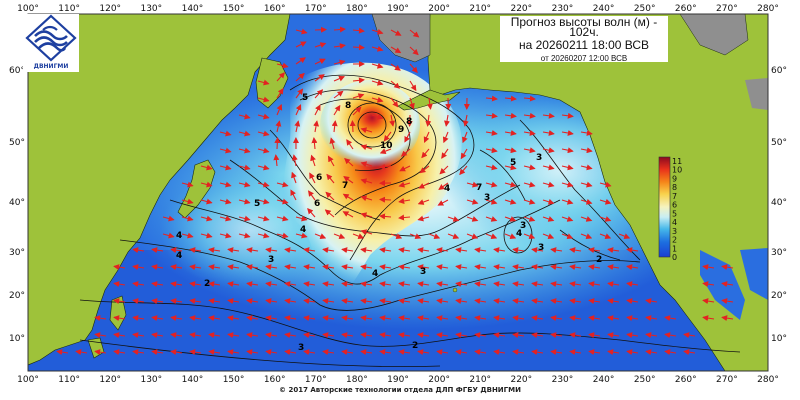  Describe the element at coordinates (51, 38) in the screenshot. I see `waves-emblem-icon` at that location.